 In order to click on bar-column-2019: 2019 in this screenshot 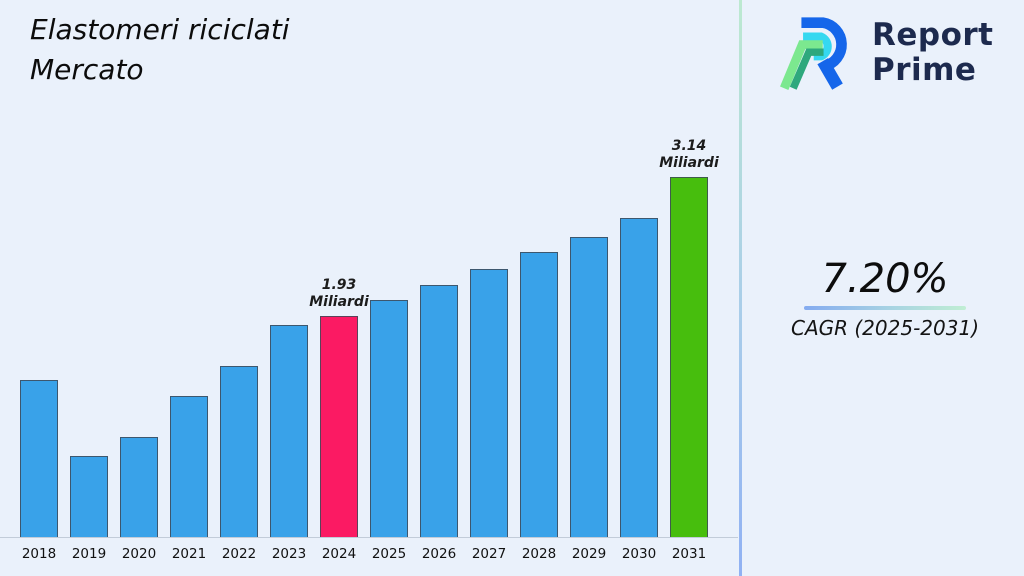, I will do `click(89, 288)`.